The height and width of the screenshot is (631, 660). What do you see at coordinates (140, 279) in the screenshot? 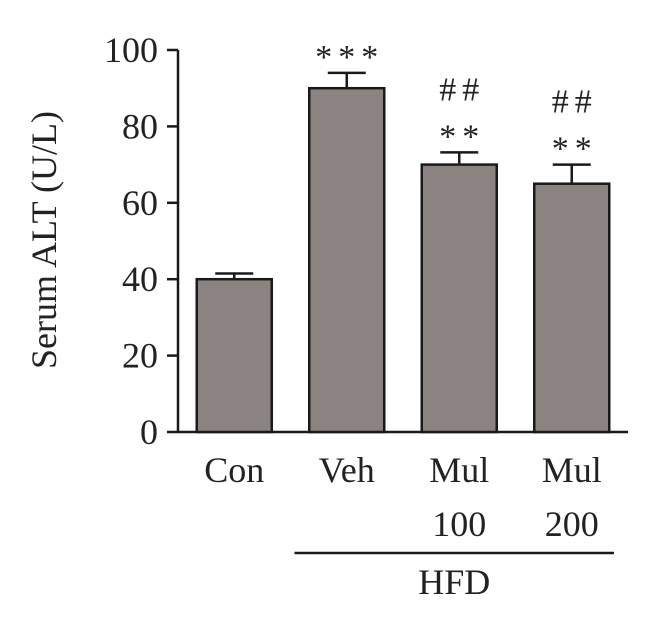
I see `y-tick-label: 40` at bounding box center [140, 279].